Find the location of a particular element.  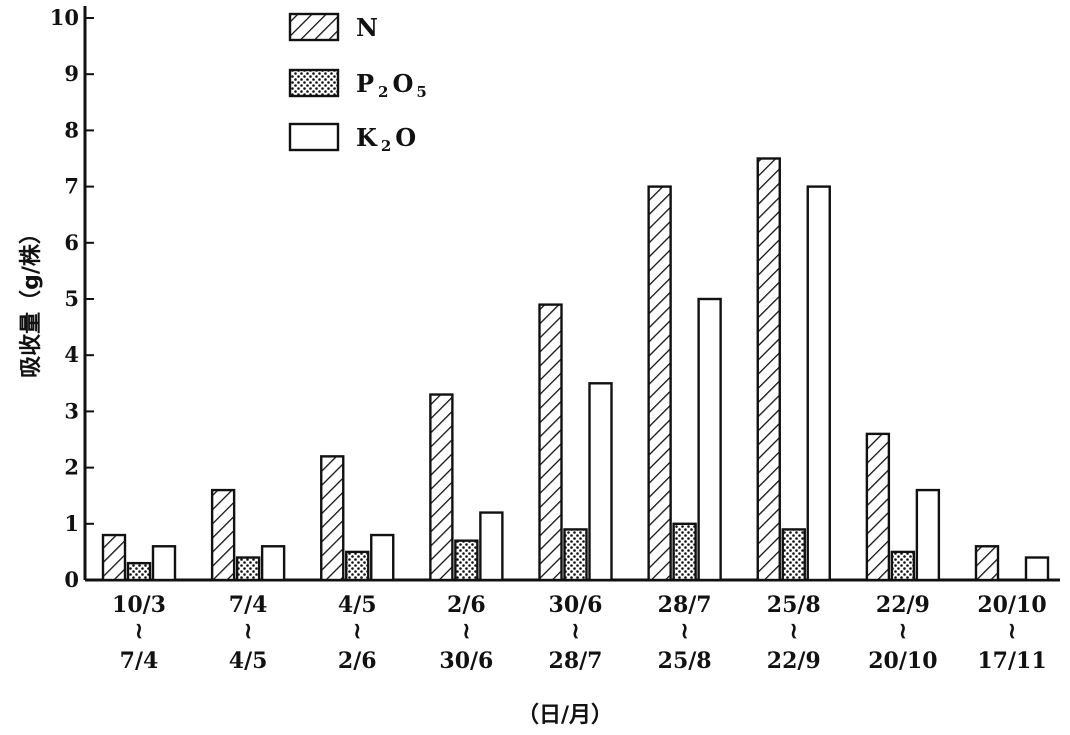

y-ticks: 0 1 2 3 4 5 6 7 8 9 10 is located at coordinates (72, 298).